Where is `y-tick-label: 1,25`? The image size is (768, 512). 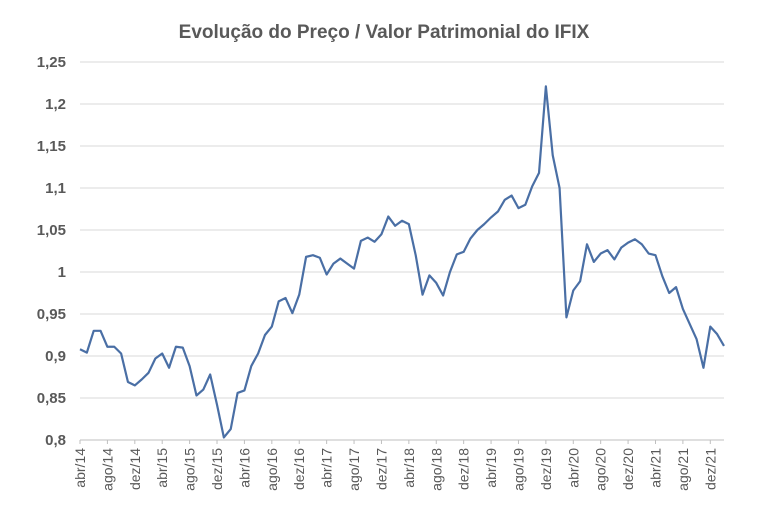
y-tick-label: 1,25 is located at coordinates (51, 62).